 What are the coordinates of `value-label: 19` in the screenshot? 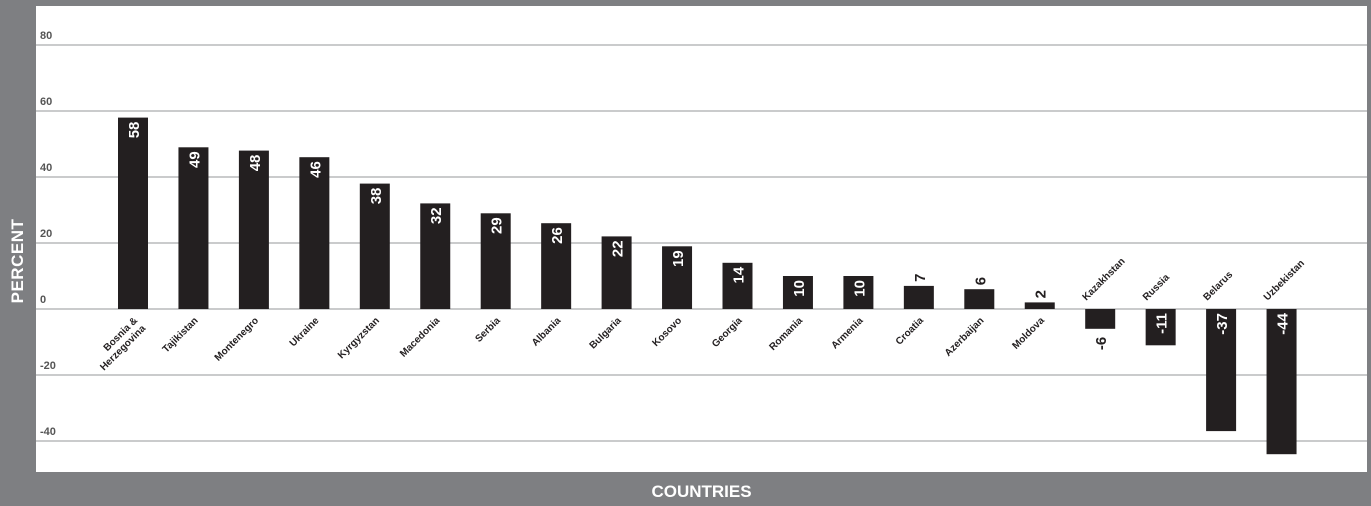 It's located at (678, 258).